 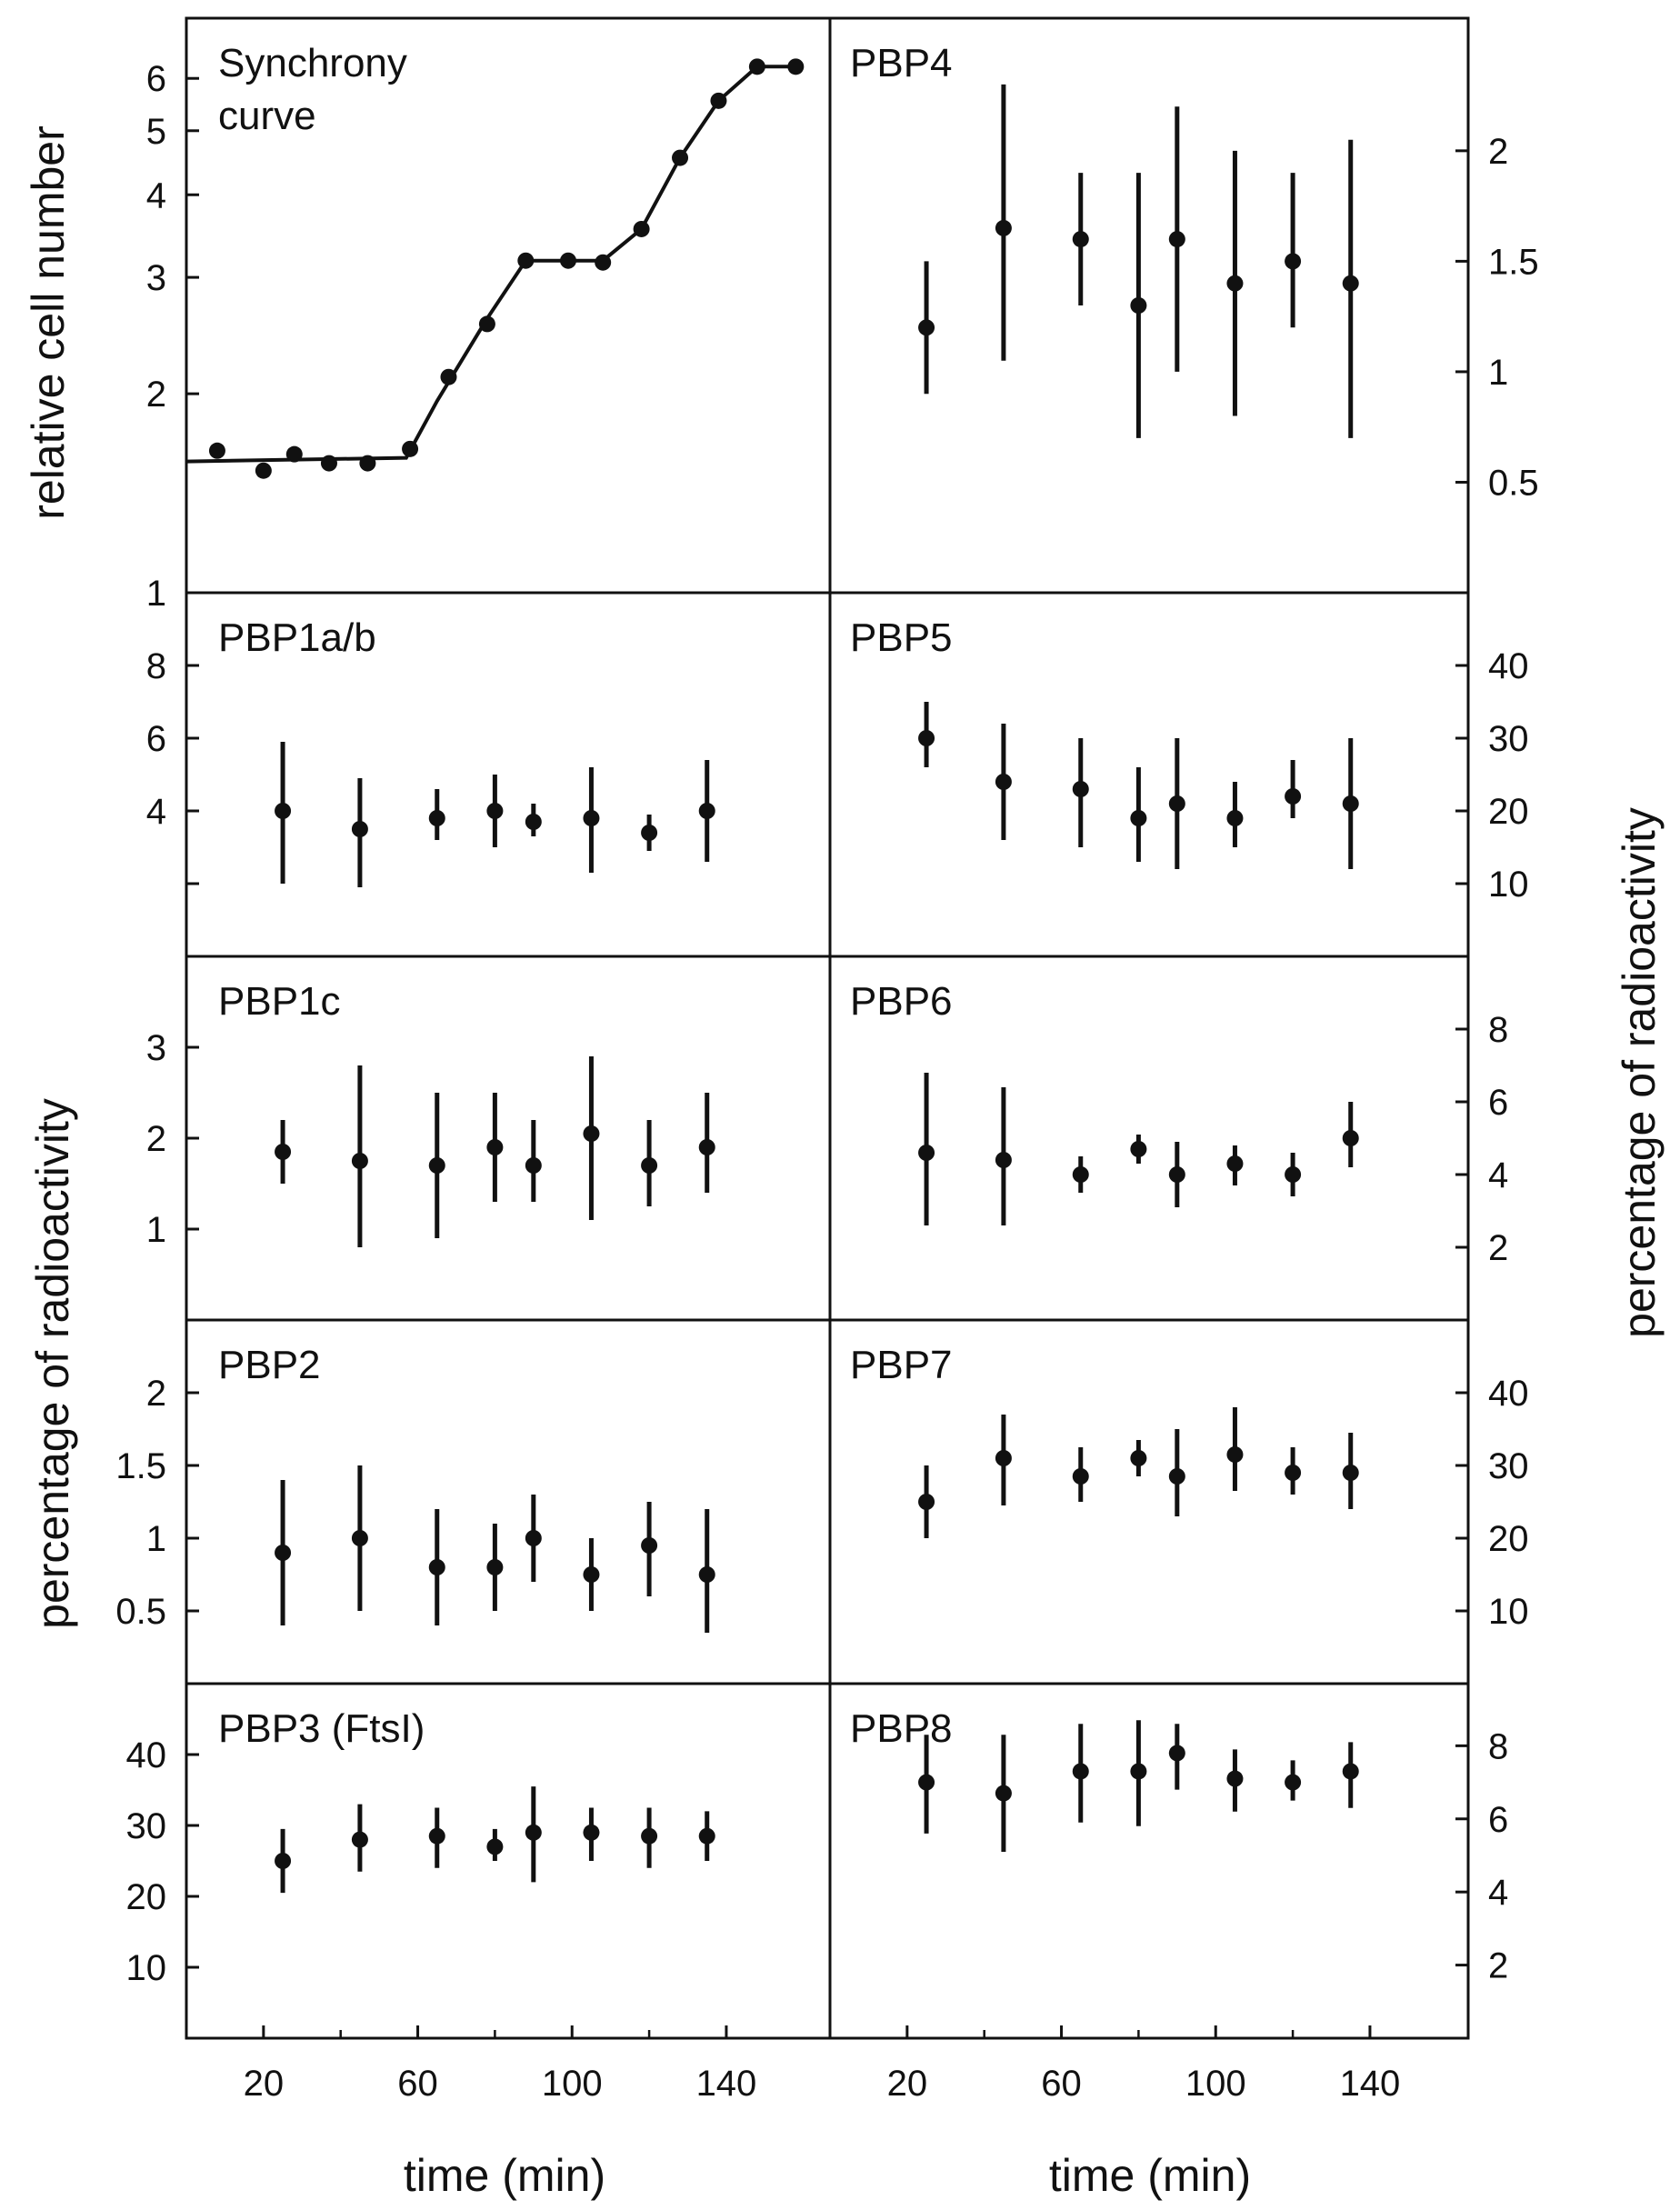 I want to click on panel-title-line: PBP5, so click(x=901, y=637).